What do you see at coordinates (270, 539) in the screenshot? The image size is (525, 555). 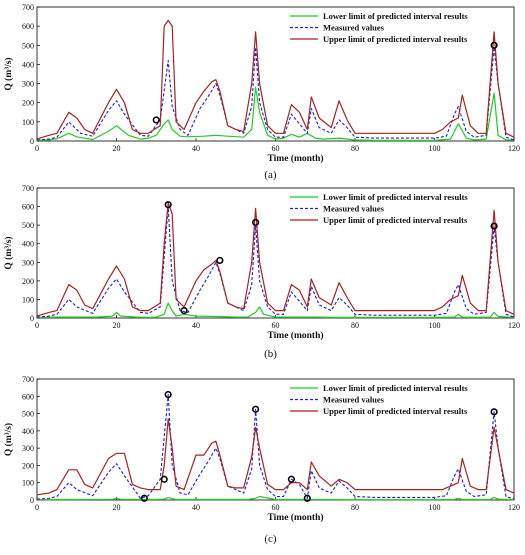 I see `panel-caption: (c)` at bounding box center [270, 539].